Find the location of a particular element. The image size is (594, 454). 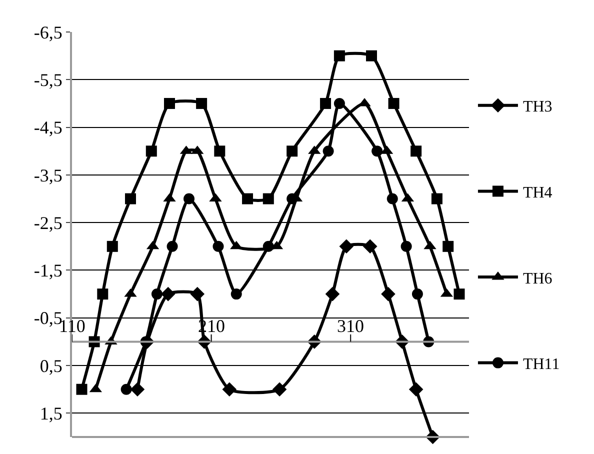

legend-label: TH6 is located at coordinates (537, 279).